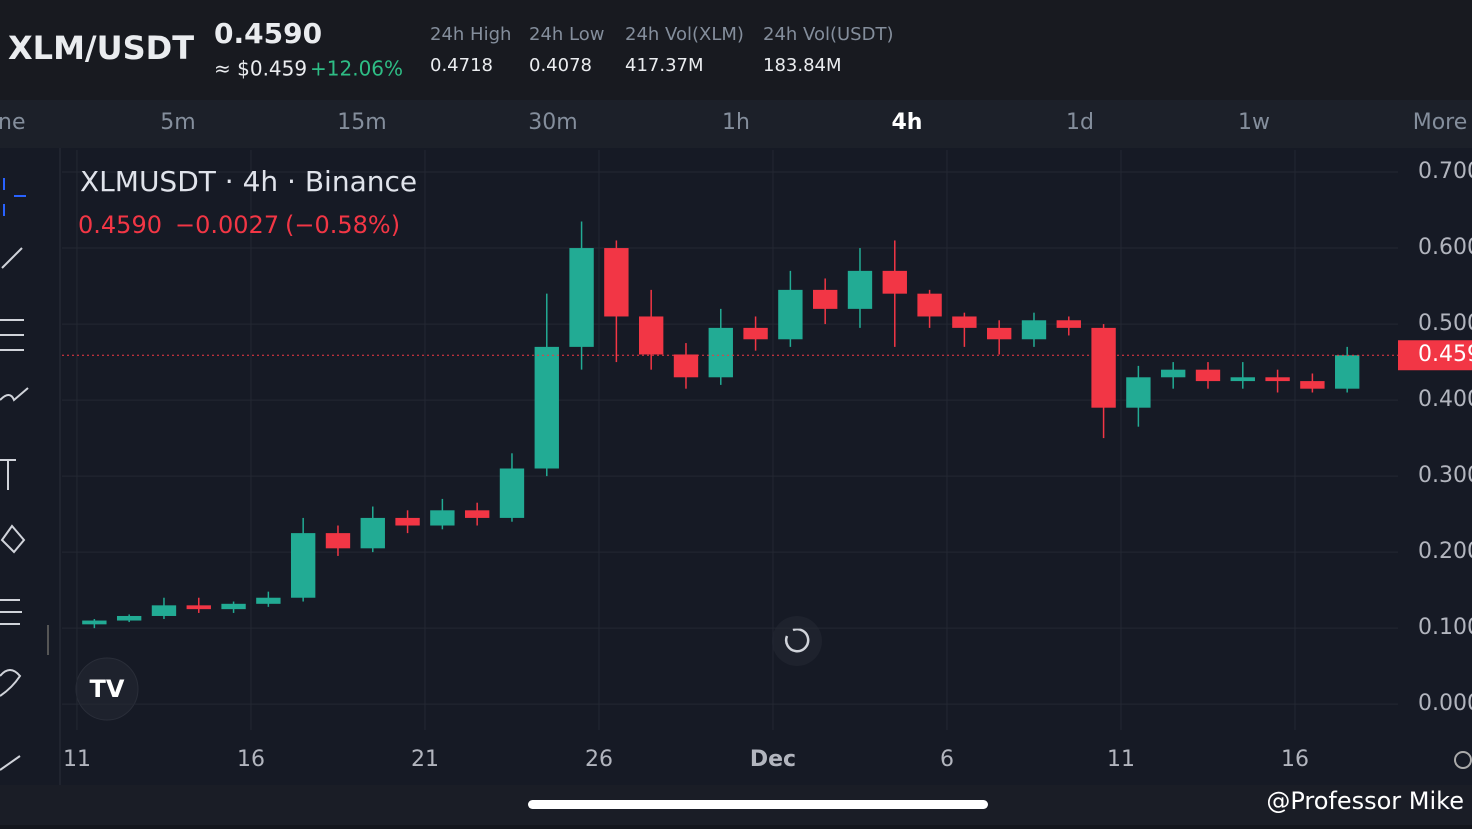 The height and width of the screenshot is (829, 1472). What do you see at coordinates (12, 122) in the screenshot?
I see `timeframe: ne` at bounding box center [12, 122].